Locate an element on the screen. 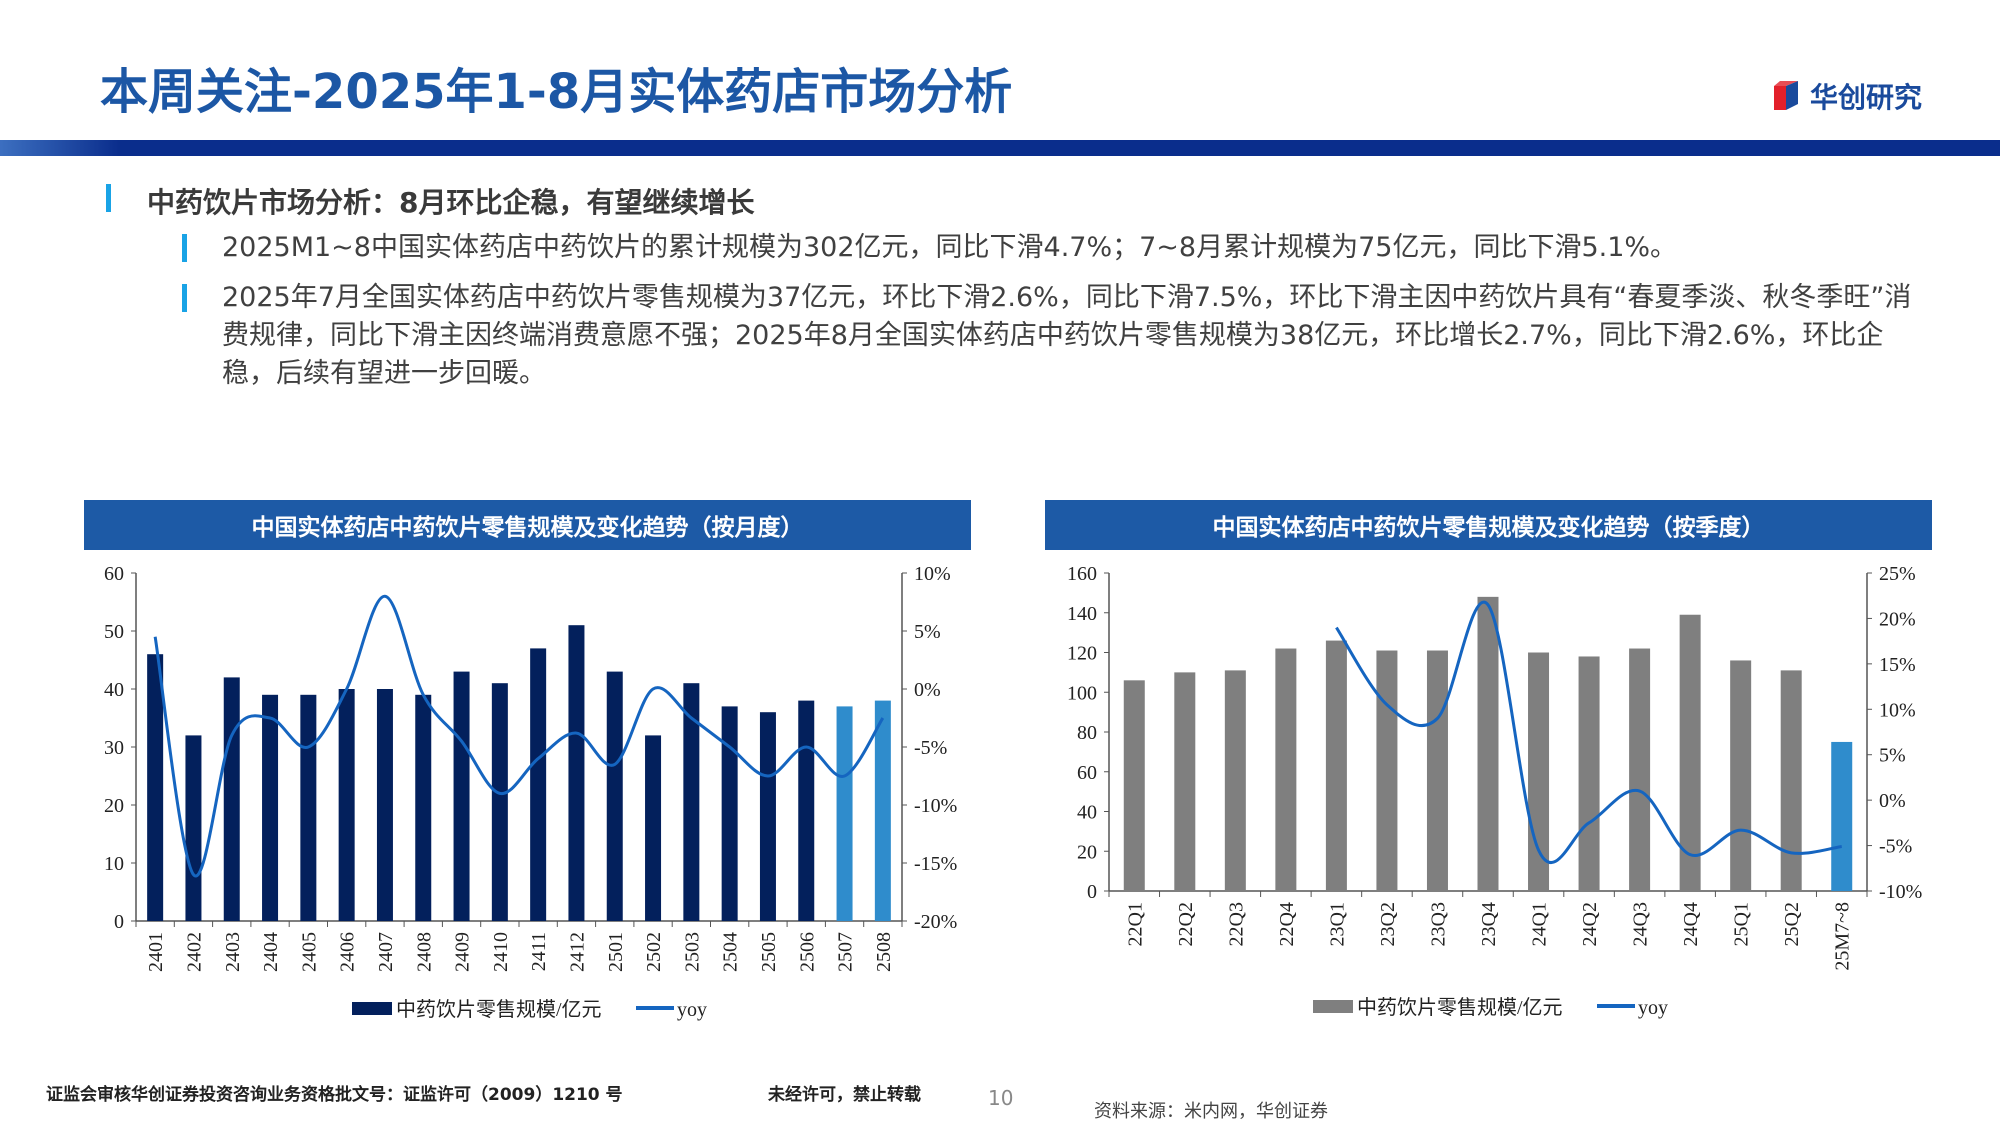  x-tick-label: 2407 is located at coordinates (386, 952).